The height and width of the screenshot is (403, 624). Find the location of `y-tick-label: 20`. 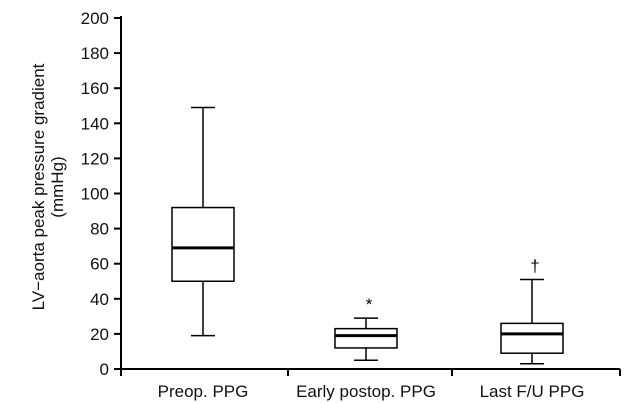

y-tick-label: 20 is located at coordinates (99, 334).